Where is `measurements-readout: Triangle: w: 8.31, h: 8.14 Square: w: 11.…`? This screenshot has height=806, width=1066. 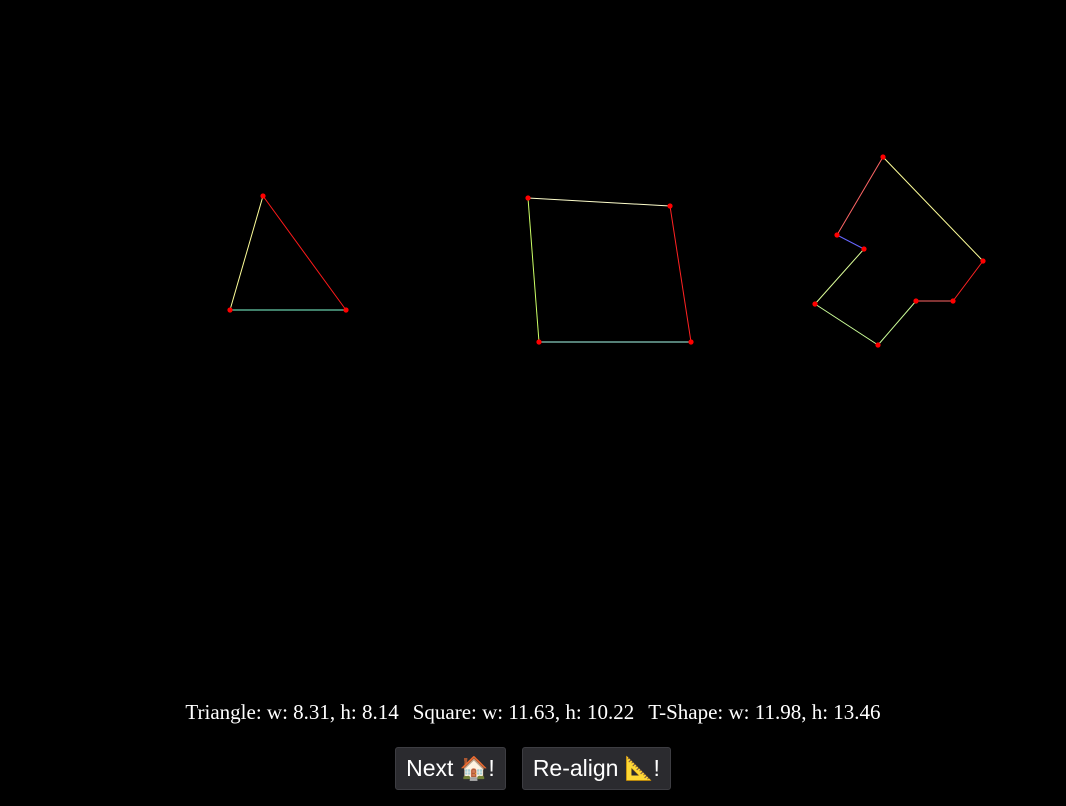
measurements-readout: Triangle: w: 8.31, h: 8.14 Square: w: 11.… is located at coordinates (533, 712).